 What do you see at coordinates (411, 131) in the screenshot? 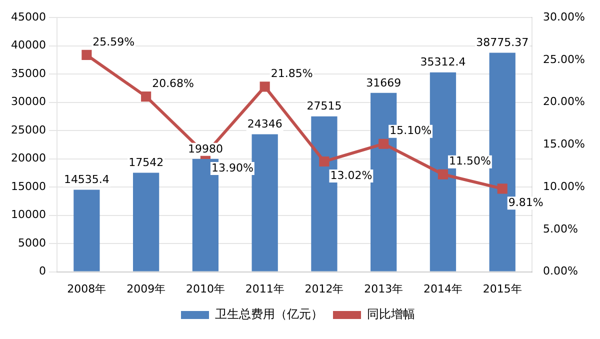
I see `data-label: 15.10%` at bounding box center [411, 131].